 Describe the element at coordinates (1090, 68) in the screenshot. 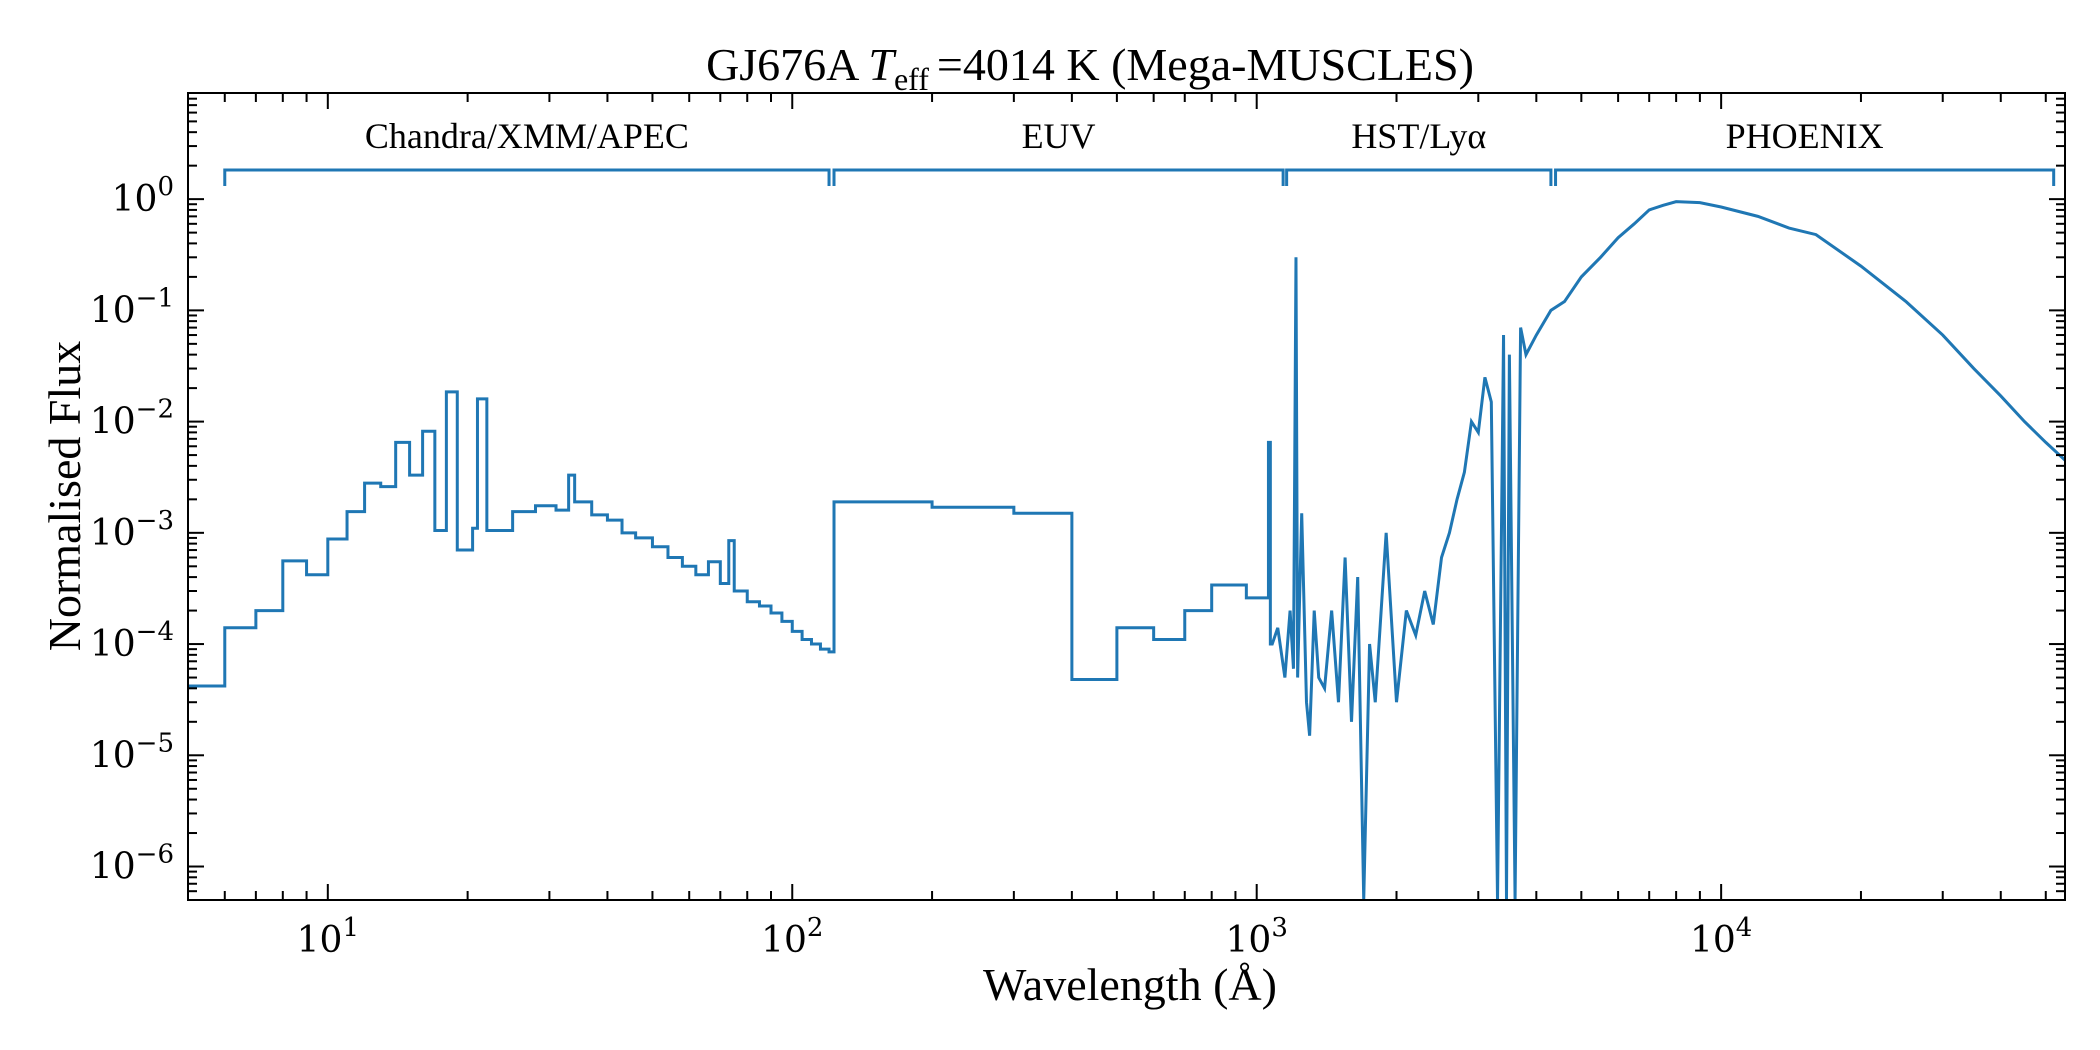

I see `chart-title: GJ676A Teff =4014 K (Mega-MUSCLES)` at that location.